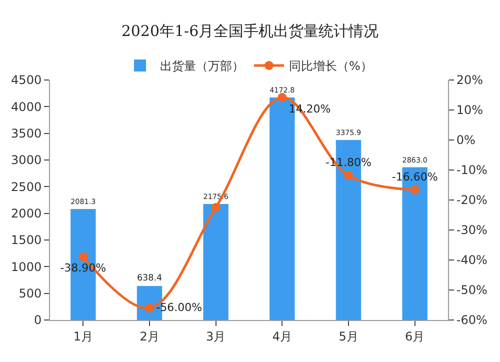 The image size is (500, 362). Describe the element at coordinates (26, 240) in the screenshot. I see `y-tick-label: 1500` at that location.